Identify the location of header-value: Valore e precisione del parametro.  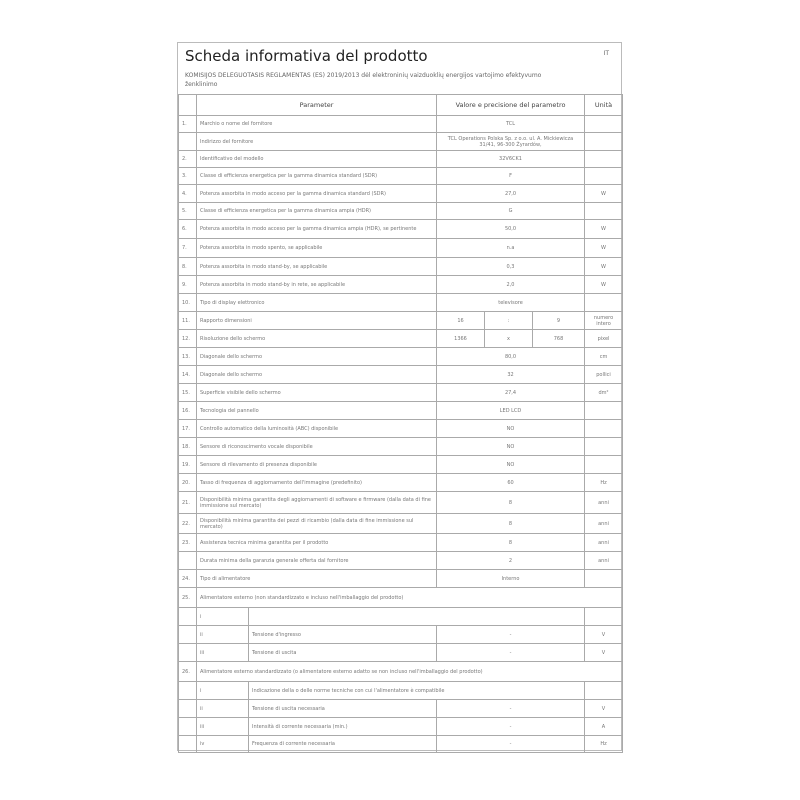
(511, 105).